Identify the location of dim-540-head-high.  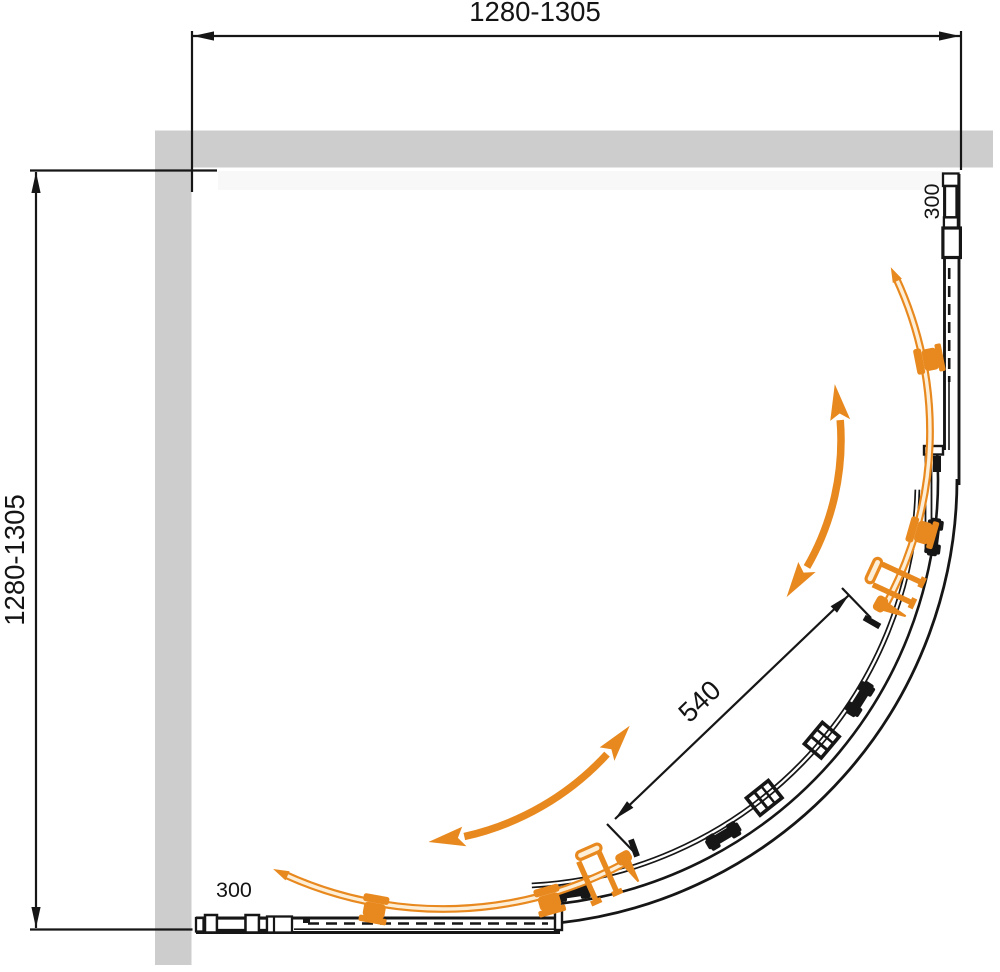
(839, 604).